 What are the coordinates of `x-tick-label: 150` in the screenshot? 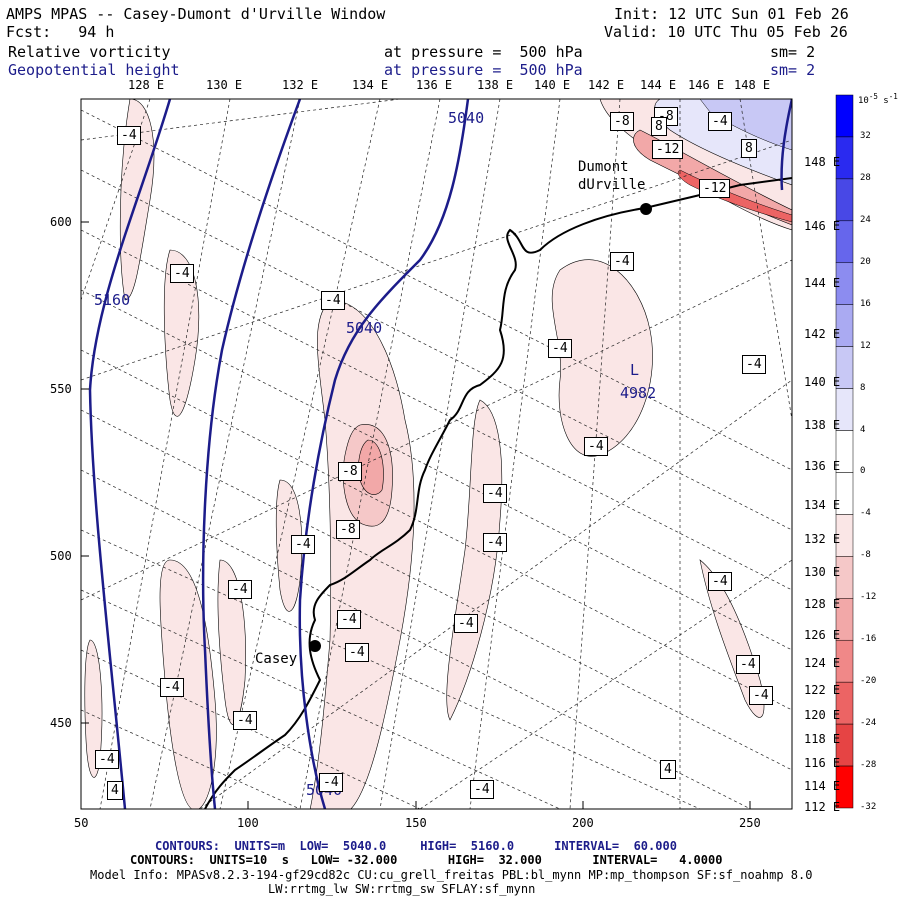 It's located at (416, 823).